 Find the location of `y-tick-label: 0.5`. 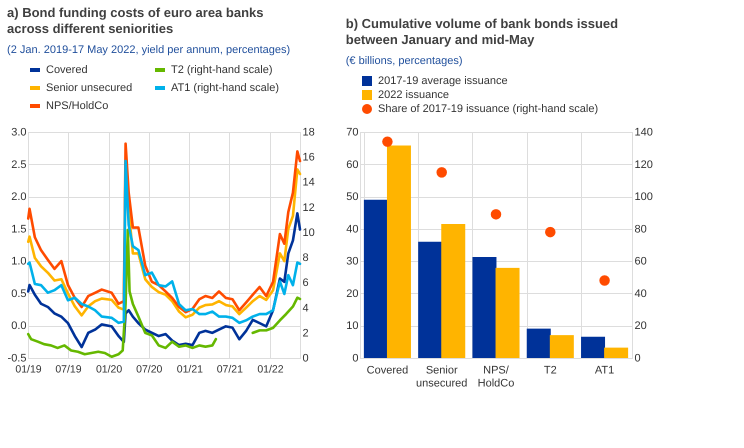

y-tick-label: 0.5 is located at coordinates (18, 294).